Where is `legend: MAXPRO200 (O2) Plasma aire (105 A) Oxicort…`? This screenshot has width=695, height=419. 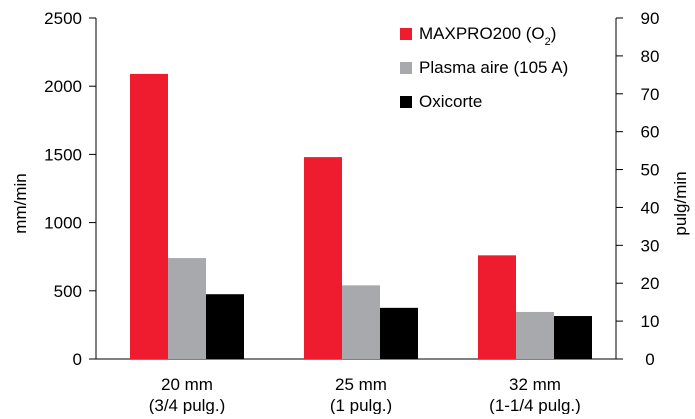 legend: MAXPRO200 (O2) Plasma aire (105 A) Oxicort… is located at coordinates (484, 67).